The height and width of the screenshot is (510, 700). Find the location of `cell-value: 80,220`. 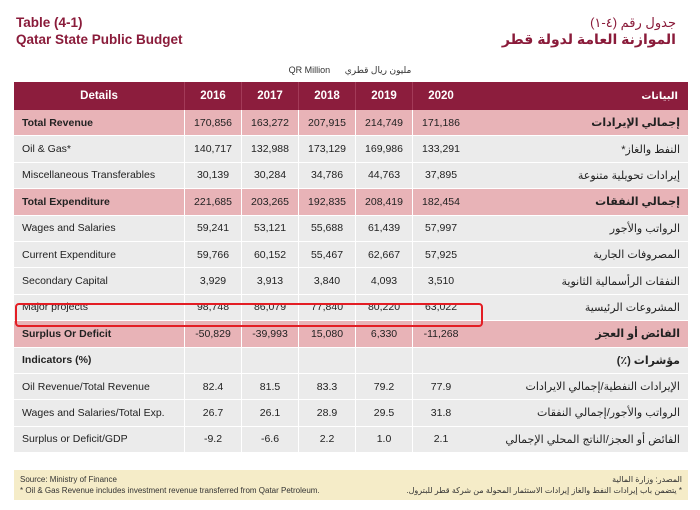

cell-value: 80,220 is located at coordinates (383, 308).